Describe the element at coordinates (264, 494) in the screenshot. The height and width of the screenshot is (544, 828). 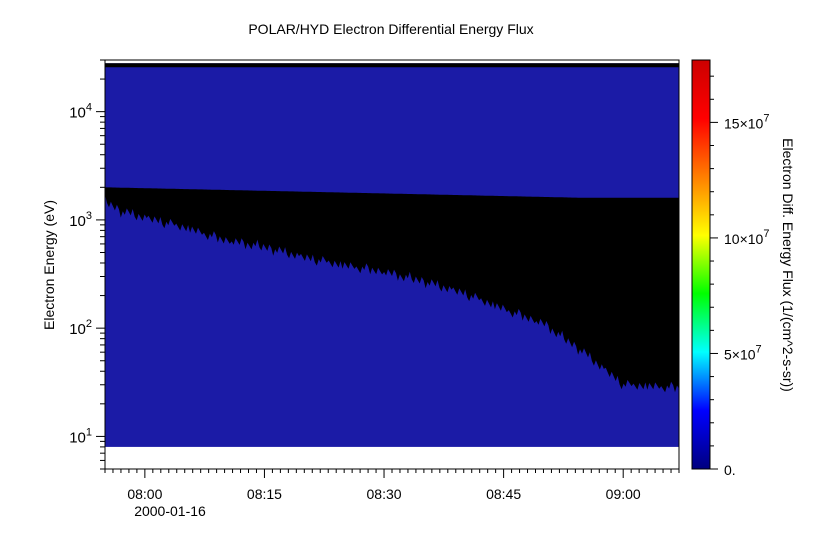
I see `x-tick-label: 08:15` at that location.